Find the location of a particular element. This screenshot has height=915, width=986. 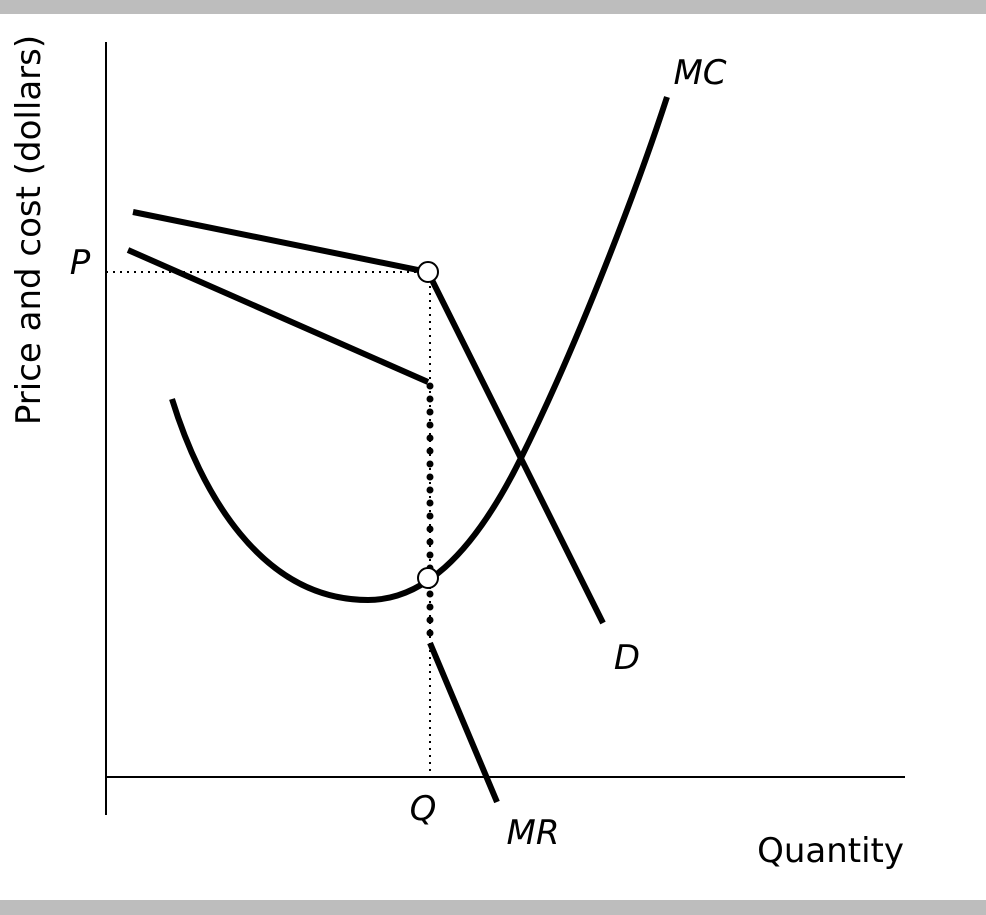

mc-point is located at coordinates (428, 578).